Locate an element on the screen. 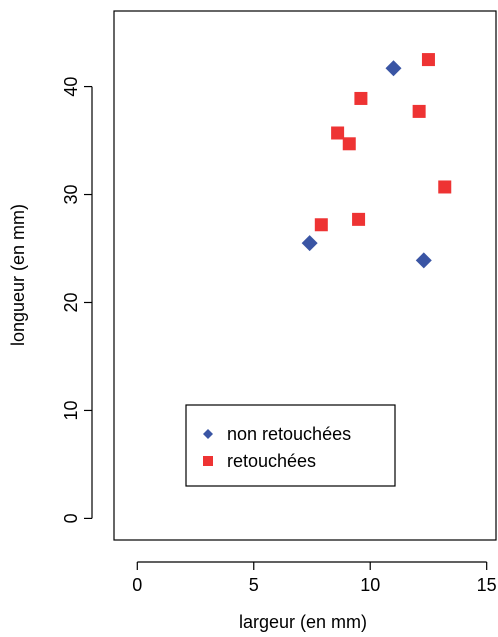 The image size is (498, 637). data-points is located at coordinates (376, 161).